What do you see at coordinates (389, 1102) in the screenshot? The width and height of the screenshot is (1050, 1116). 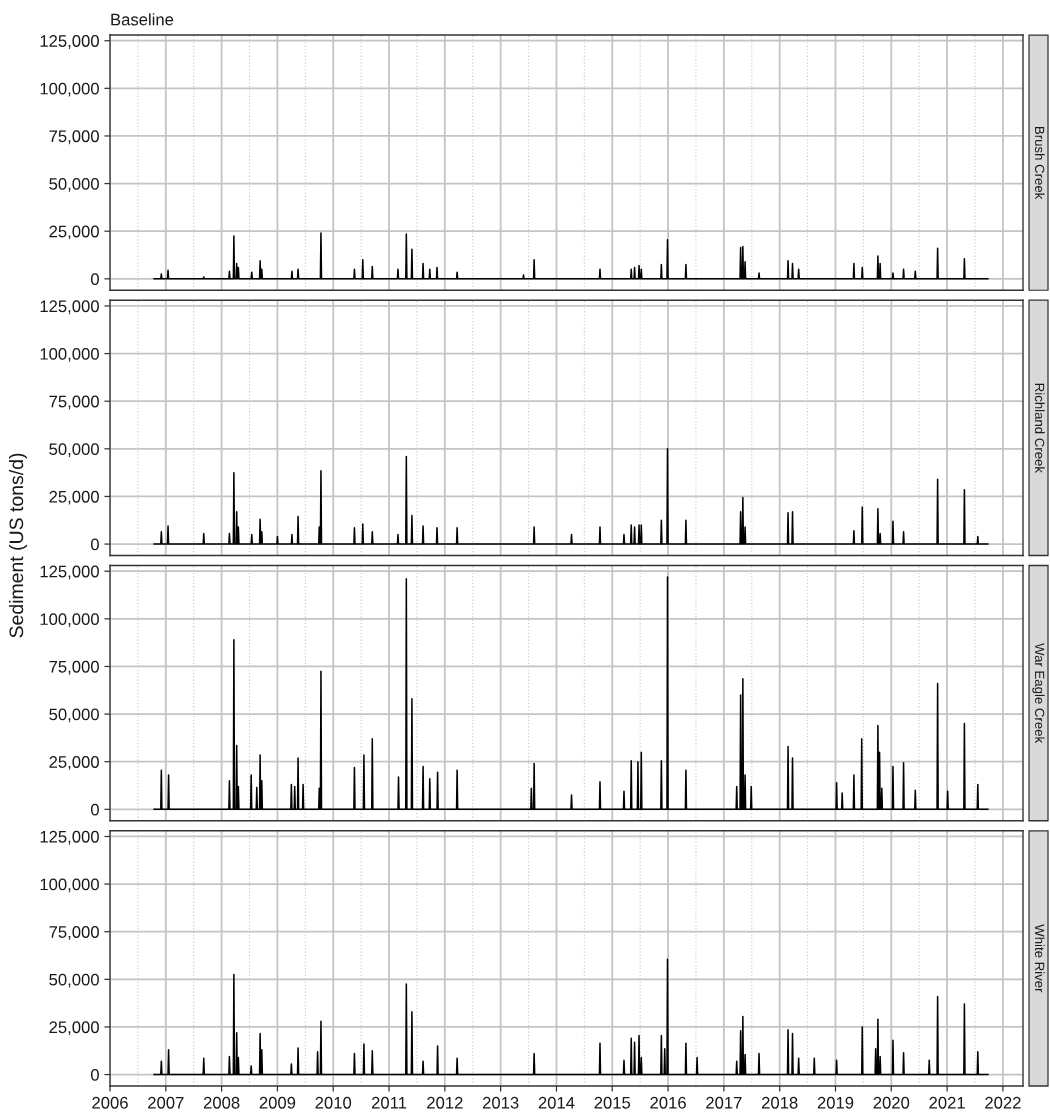 I see `x-tick-label: 2011` at bounding box center [389, 1102].